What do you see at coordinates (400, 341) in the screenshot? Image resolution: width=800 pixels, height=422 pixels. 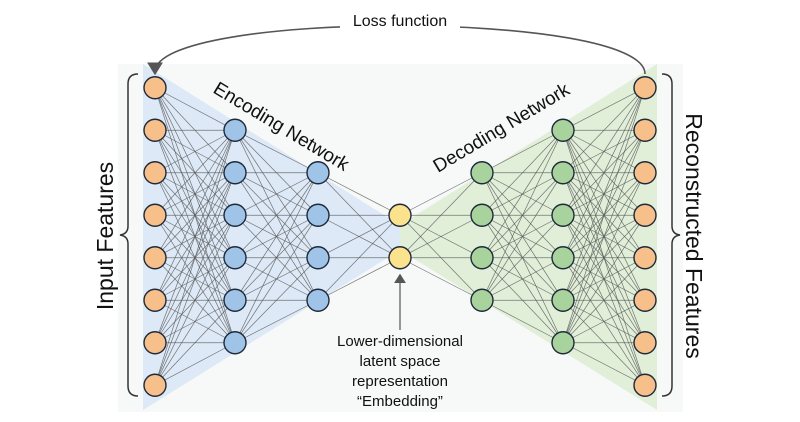 I see `latent-caption-line-1: Lower-dimensional` at bounding box center [400, 341].